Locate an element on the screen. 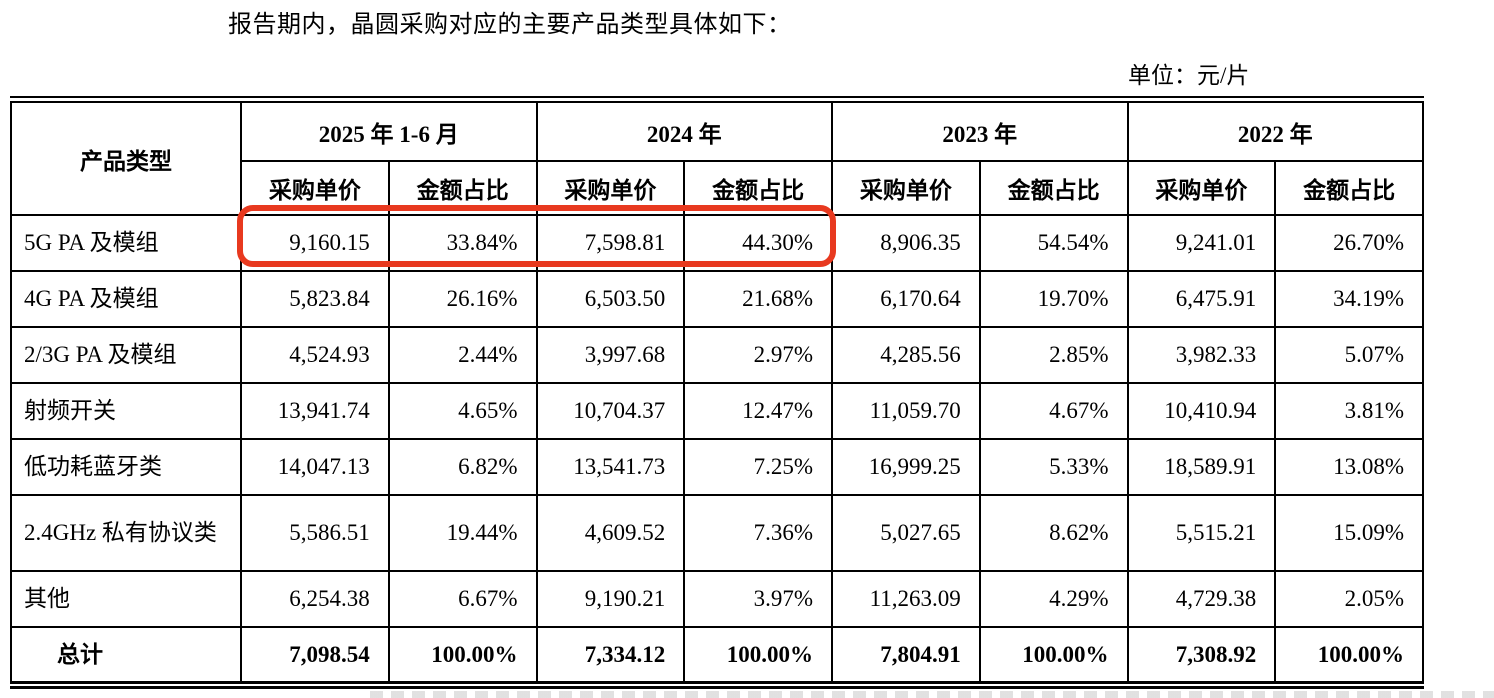 The image size is (1494, 698). header-period-2025h1: 2025 年 1-6 月 is located at coordinates (389, 130).